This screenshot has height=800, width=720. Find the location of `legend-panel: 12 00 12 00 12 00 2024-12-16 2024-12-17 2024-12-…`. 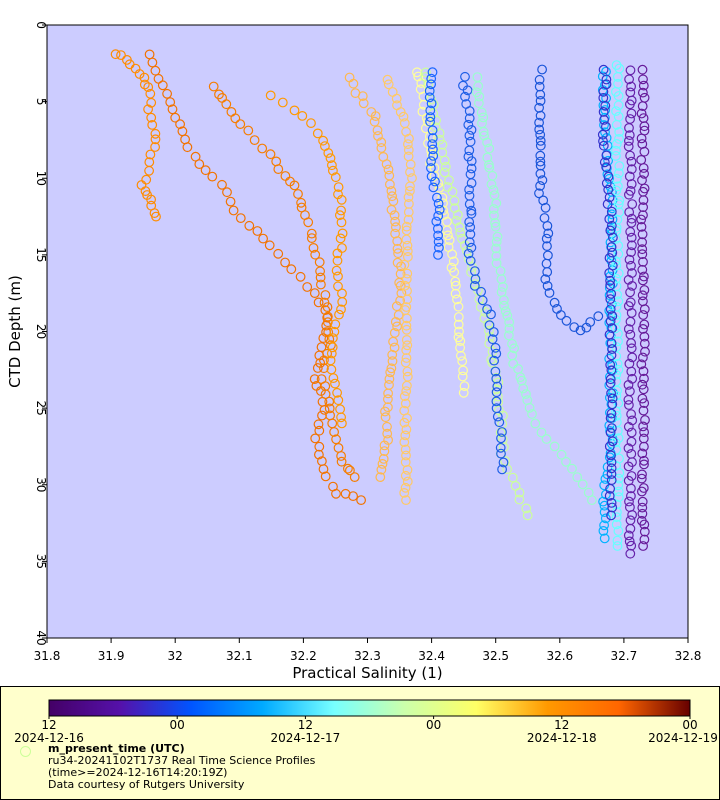

legend-panel: 12 00 12 00 12 00 2024-12-16 2024-12-17 2024-12-… is located at coordinates (360, 743).